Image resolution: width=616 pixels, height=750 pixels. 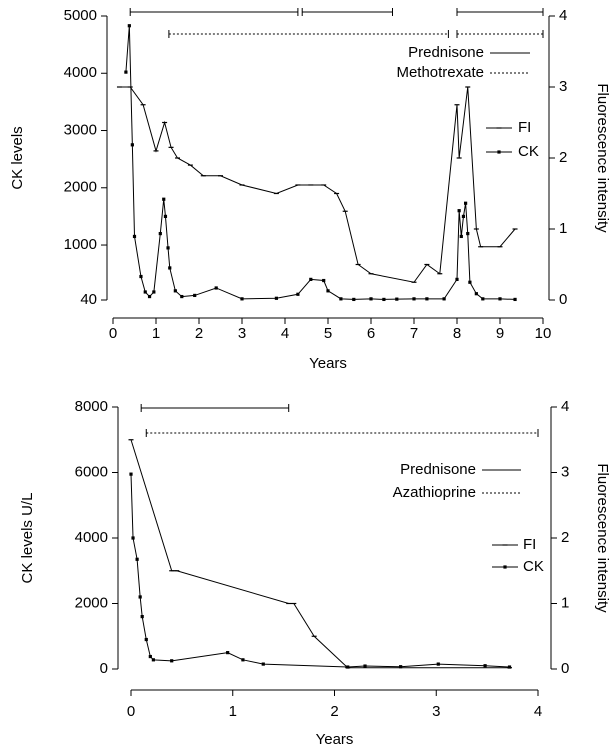 I want to click on x-tick-label: 9, so click(x=500, y=333).